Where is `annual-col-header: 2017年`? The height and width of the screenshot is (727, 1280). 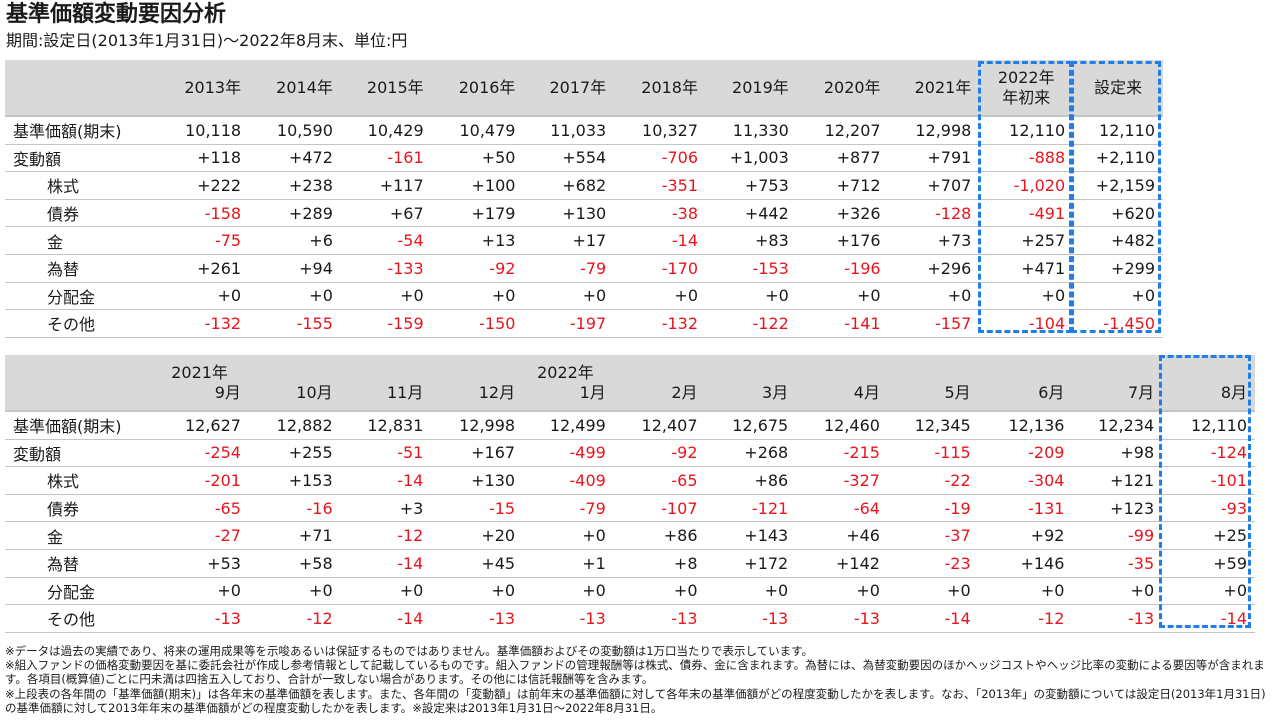 annual-col-header: 2017年 is located at coordinates (569, 88).